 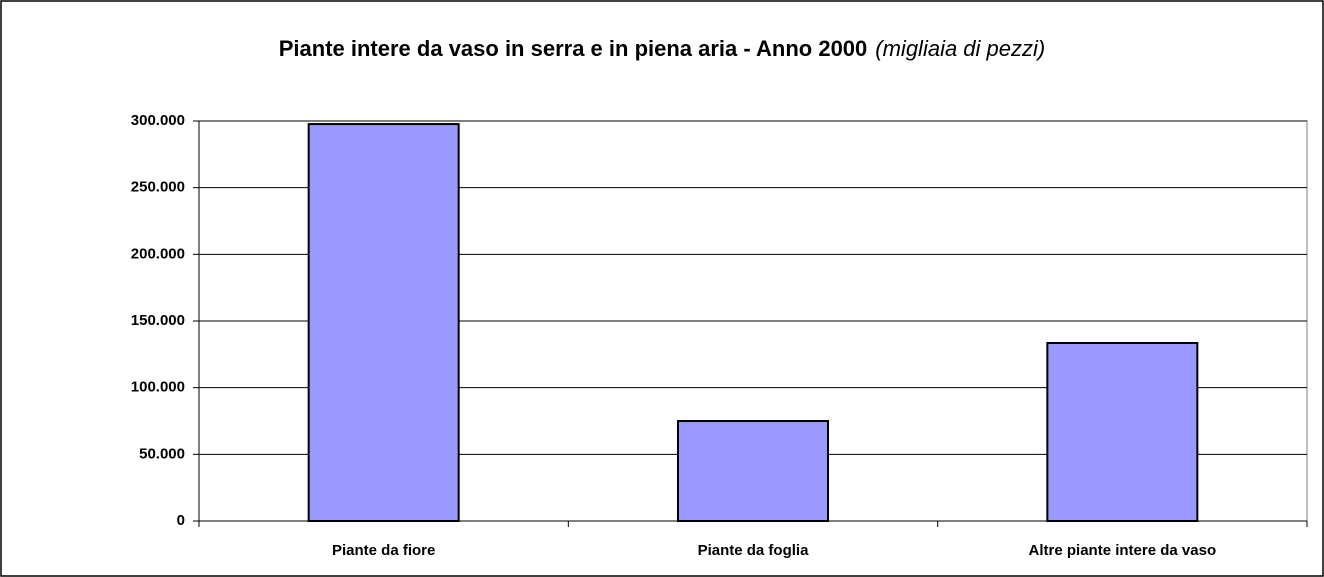 What do you see at coordinates (158, 253) in the screenshot?
I see `y-tick-label: 200.000` at bounding box center [158, 253].